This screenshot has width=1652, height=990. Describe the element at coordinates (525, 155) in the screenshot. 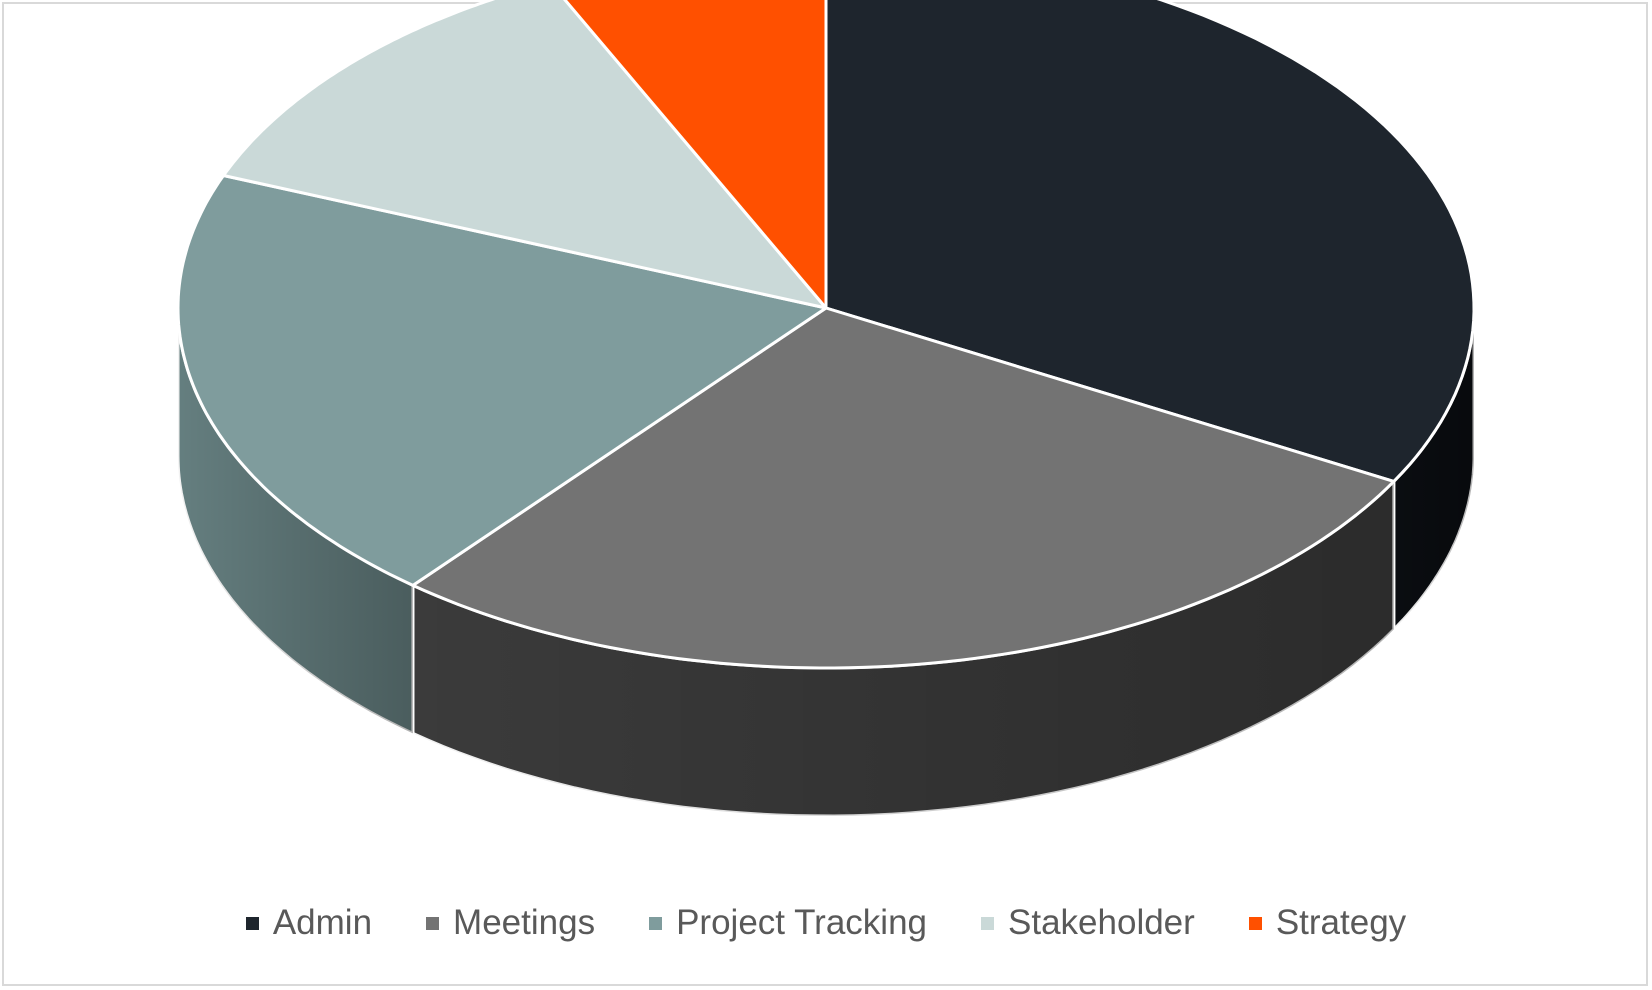

I see `pie-slice-stakeholder` at that location.